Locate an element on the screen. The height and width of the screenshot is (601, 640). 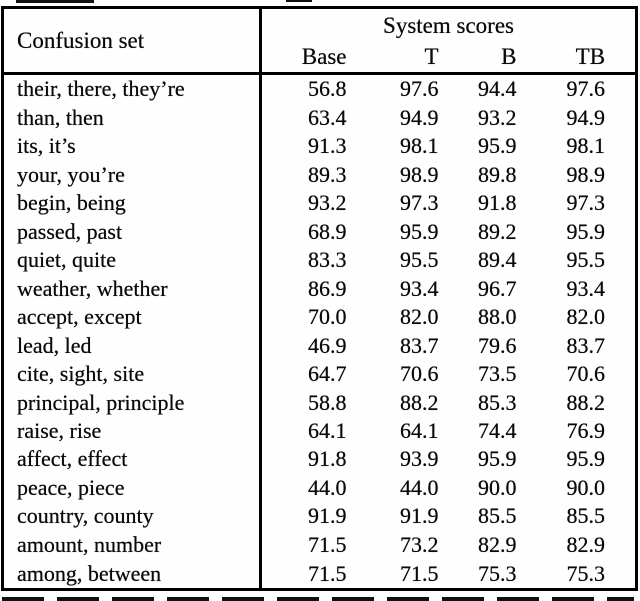
score-cell: 44.0 is located at coordinates (327, 487).